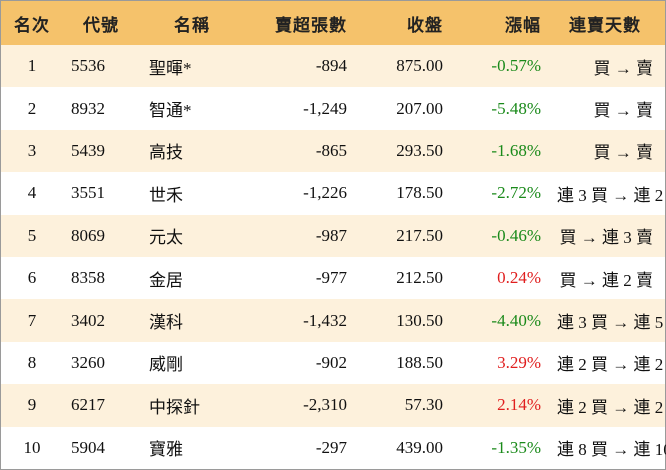 The image size is (666, 470). Describe the element at coordinates (88, 235) in the screenshot. I see `cell-code: 8069` at that location.